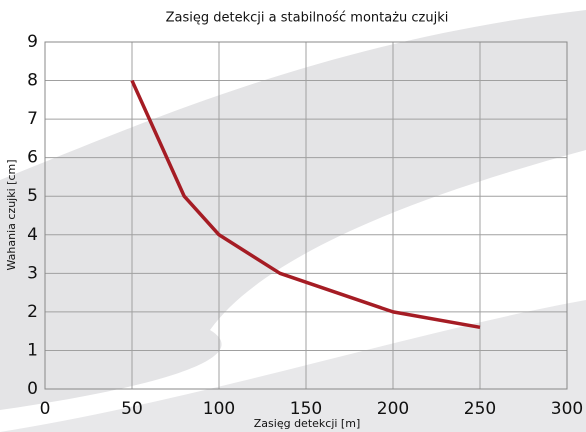 Image resolution: width=586 pixels, height=432 pixels. Describe the element at coordinates (567, 409) in the screenshot. I see `x-tick-label: 300` at that location.